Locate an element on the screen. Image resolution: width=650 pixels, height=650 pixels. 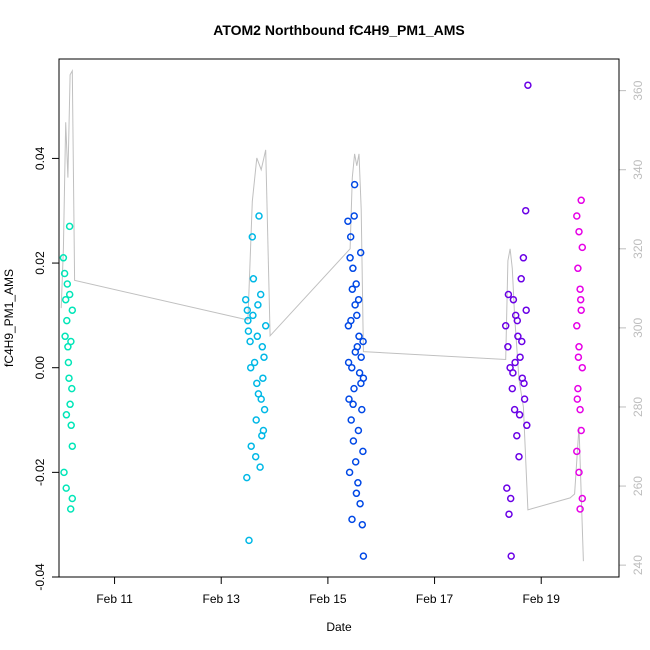
chart-title: ATOM2 Northbound fC4H9_PM1_AMS is located at coordinates (339, 30).